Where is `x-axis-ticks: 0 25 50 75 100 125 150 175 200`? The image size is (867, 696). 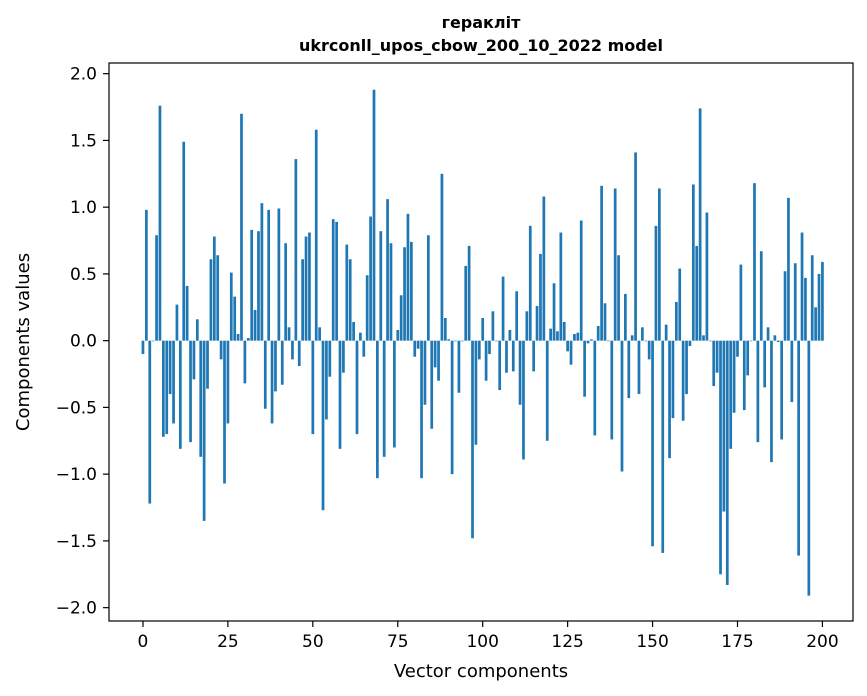 x-axis-ticks: 0 25 50 75 100 125 150 175 200 is located at coordinates (488, 636).